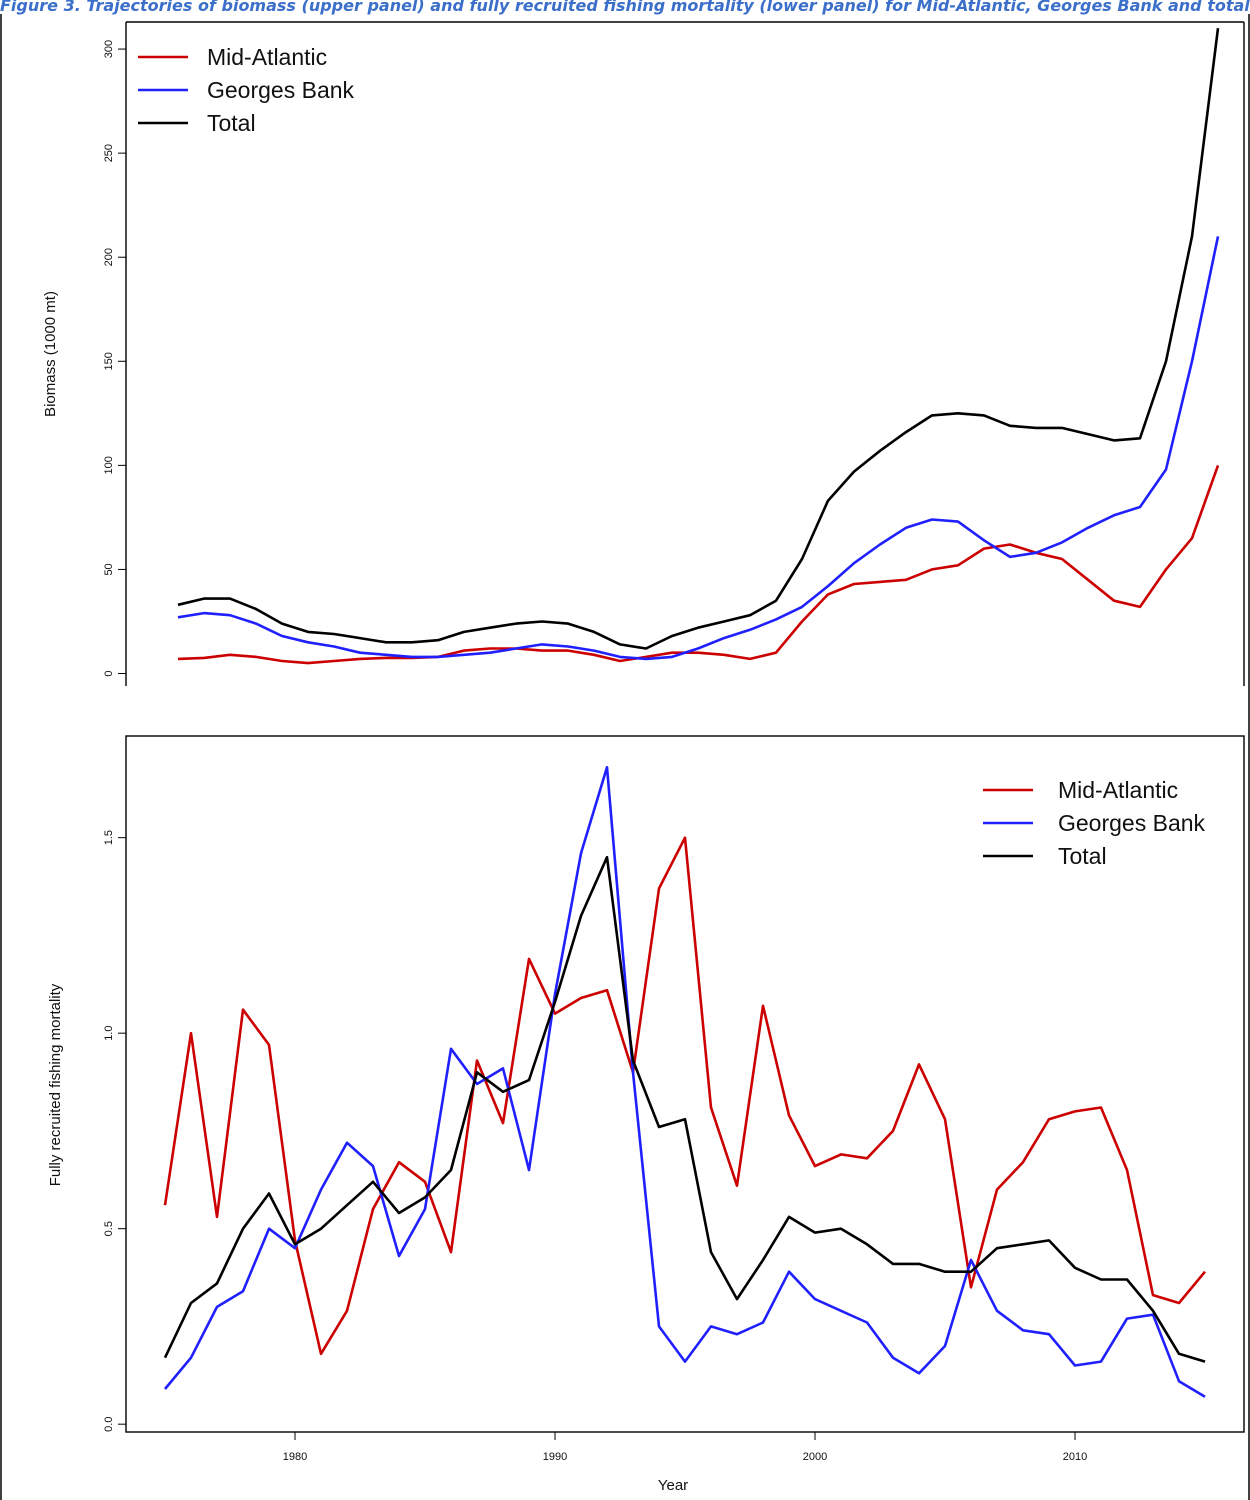 This screenshot has height=1500, width=1250. I want to click on mortality-legend-label-georges-bank: Georges Bank, so click(1132, 823).